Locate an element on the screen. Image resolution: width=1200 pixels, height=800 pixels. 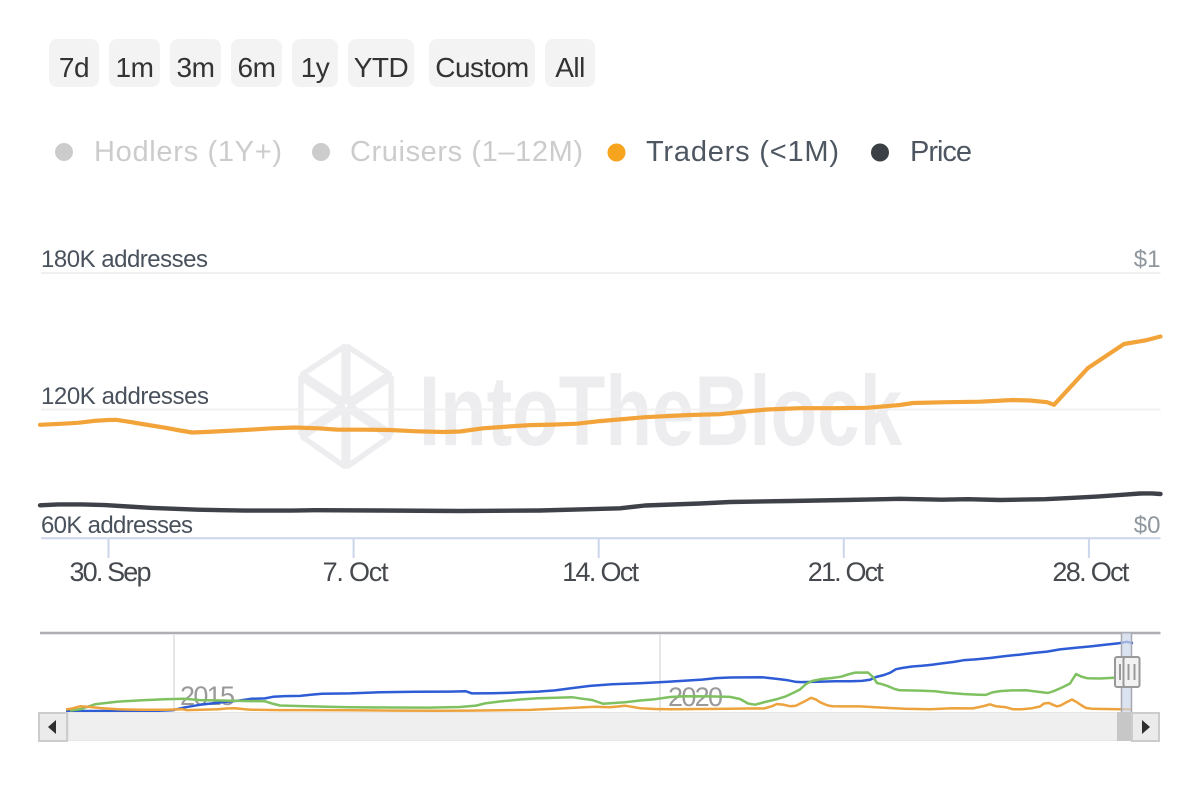
svg-text: Hodlers (1Y+) is located at coordinates (188, 152).